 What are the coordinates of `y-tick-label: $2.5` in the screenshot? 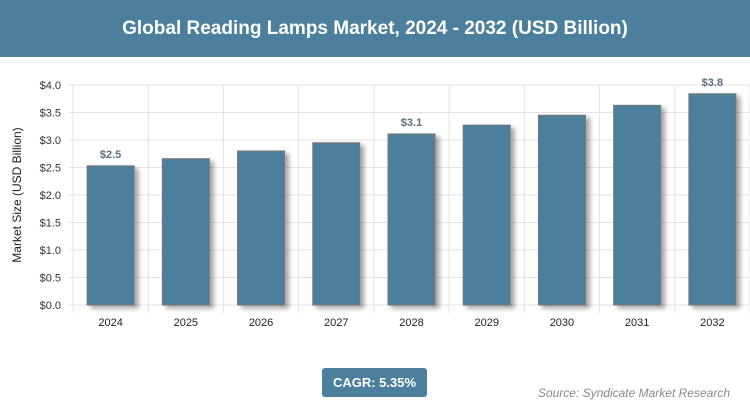 It's located at (50, 169).